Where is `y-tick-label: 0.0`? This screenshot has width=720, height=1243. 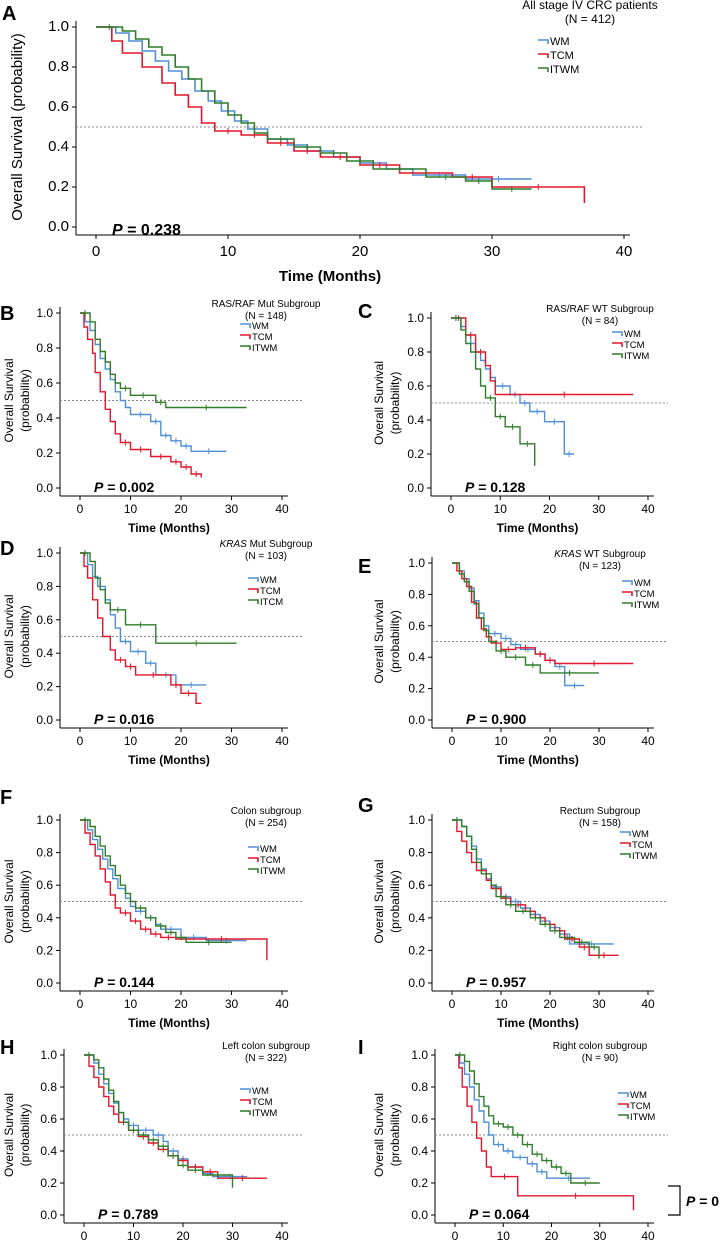 y-tick-label: 0.0 is located at coordinates (416, 983).